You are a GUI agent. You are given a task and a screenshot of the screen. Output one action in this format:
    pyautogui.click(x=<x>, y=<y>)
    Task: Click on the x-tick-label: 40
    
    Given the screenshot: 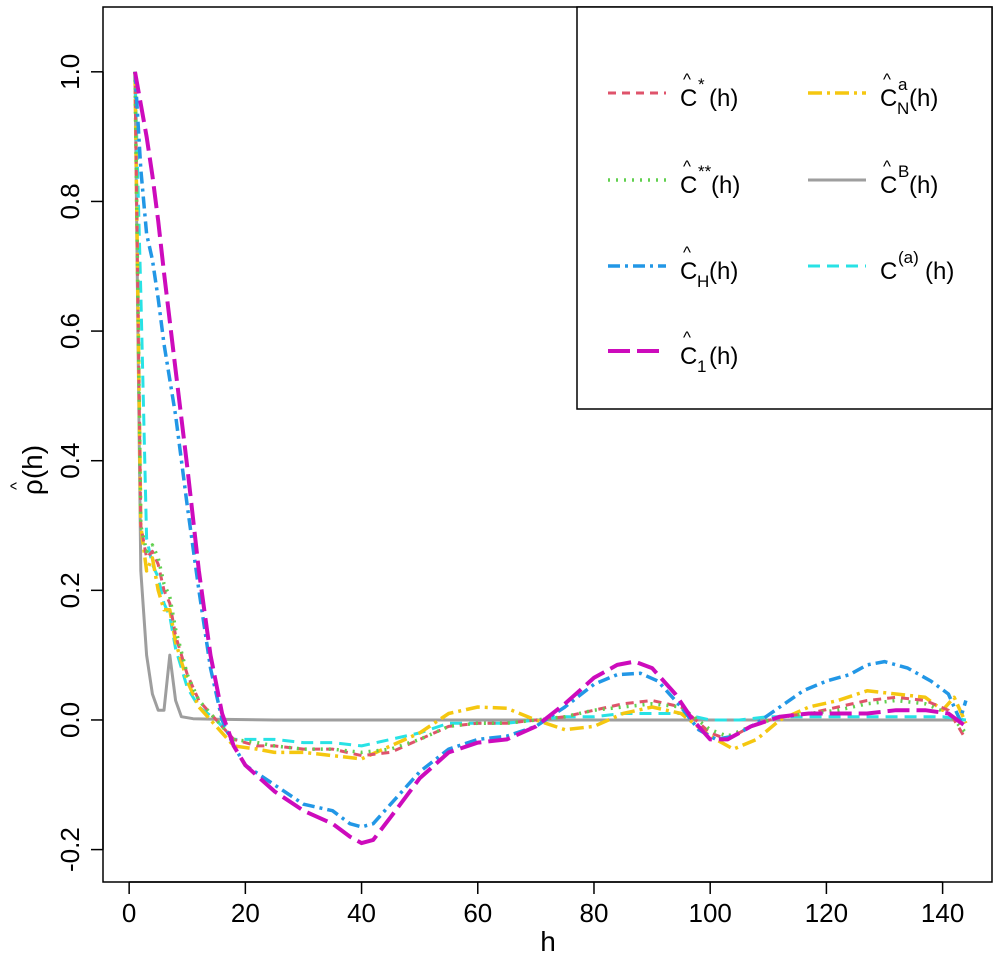 What is the action you would take?
    pyautogui.click(x=361, y=913)
    